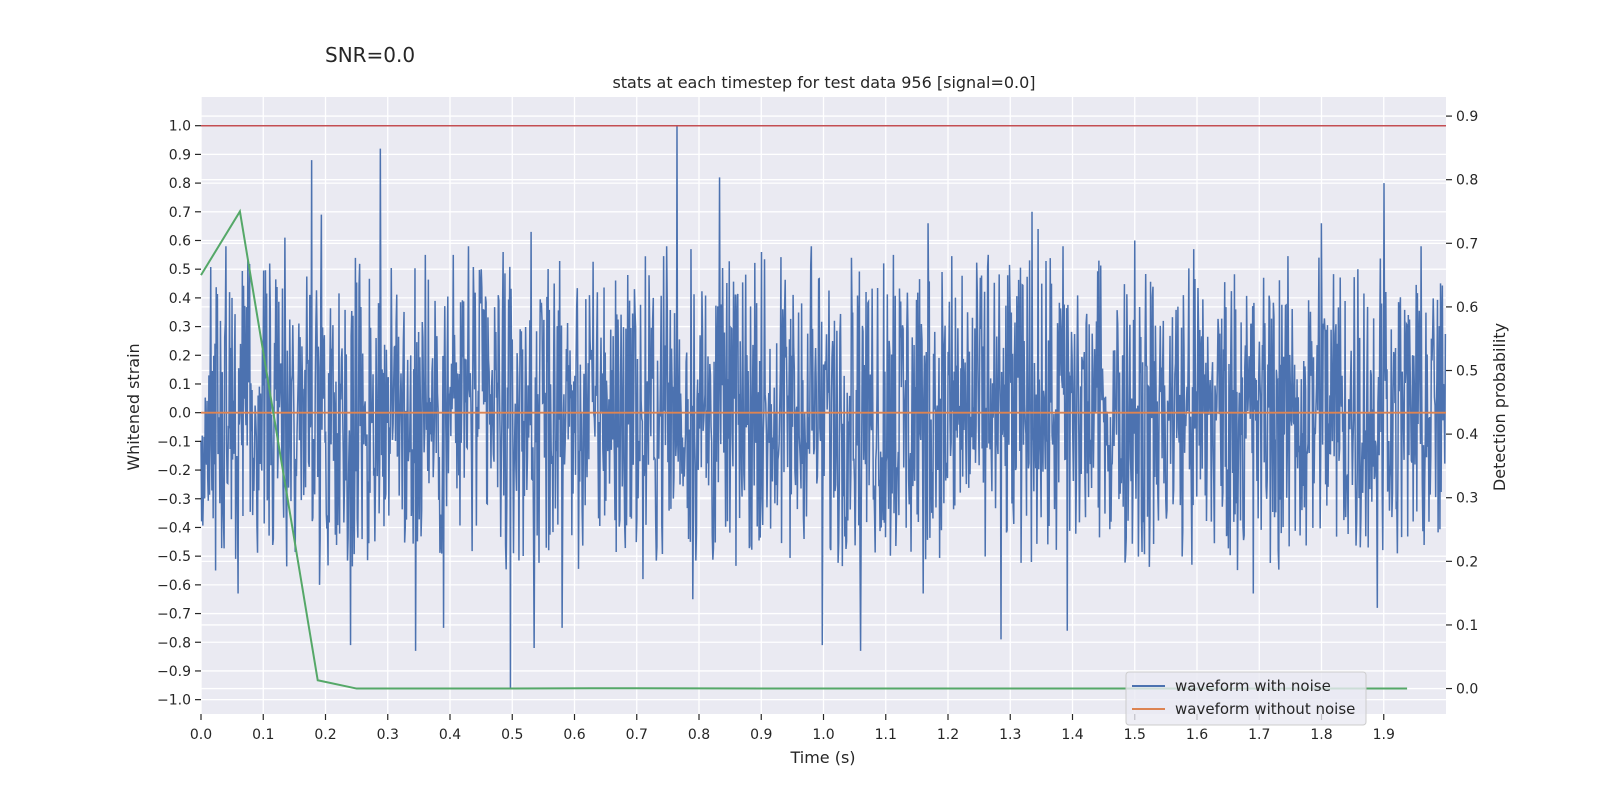 The width and height of the screenshot is (1600, 800). Describe the element at coordinates (1499, 407) in the screenshot. I see `y2-axis-label: Detection probability` at that location.